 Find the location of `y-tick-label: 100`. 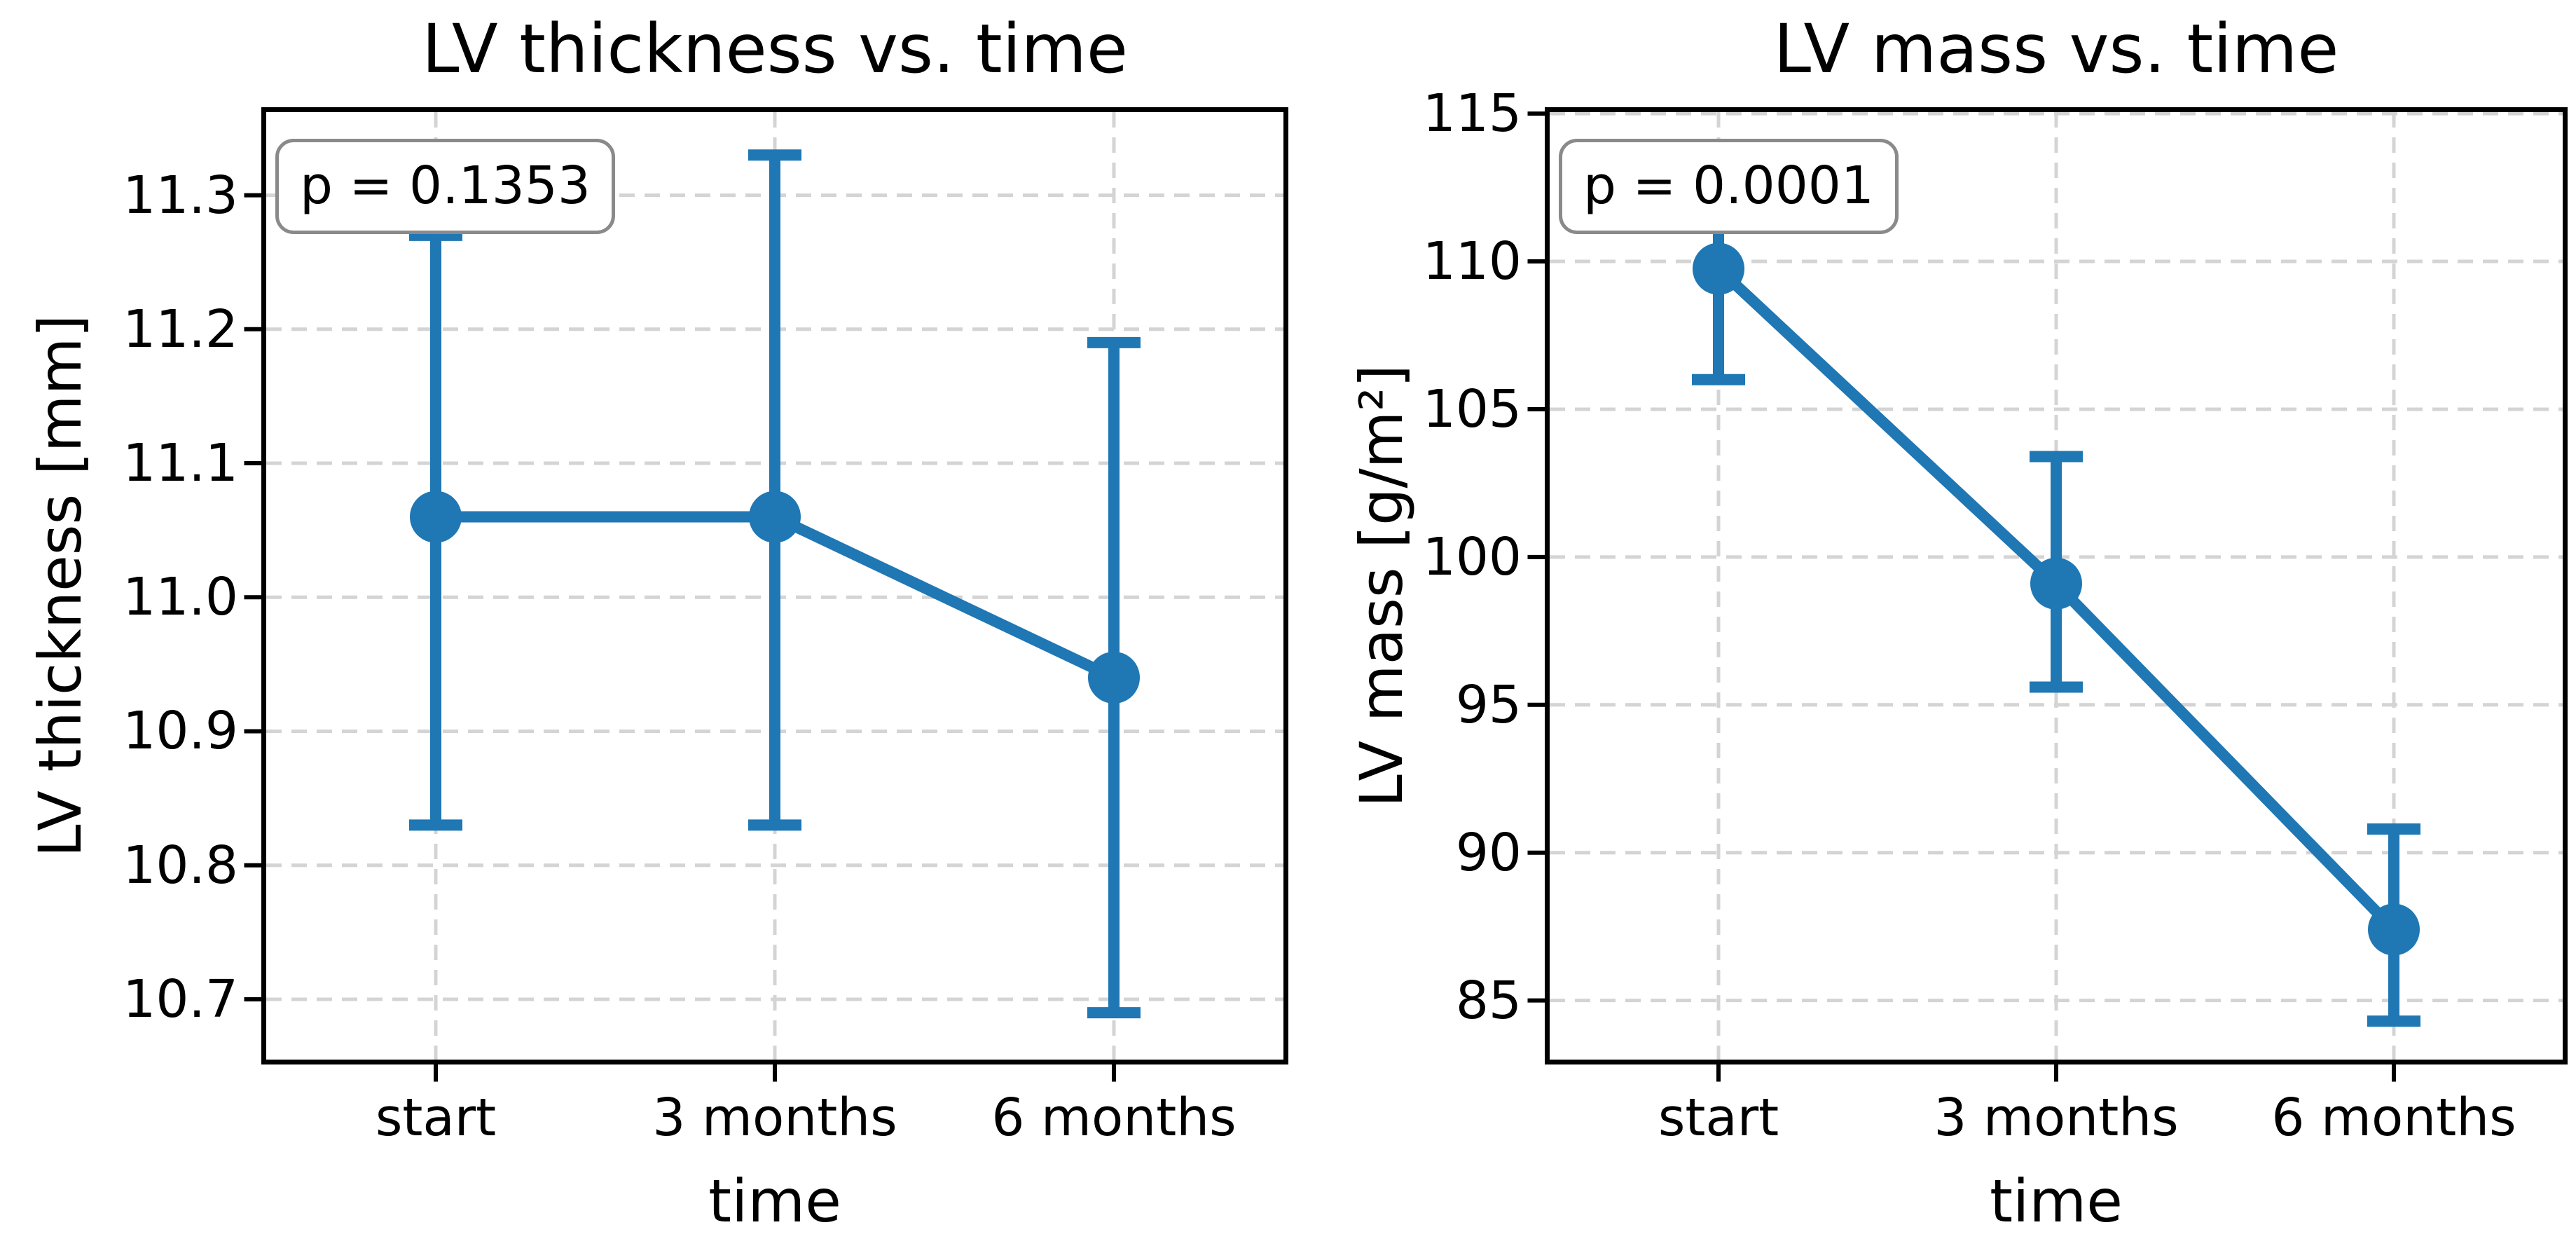

y-tick-label: 100 is located at coordinates (1472, 556).